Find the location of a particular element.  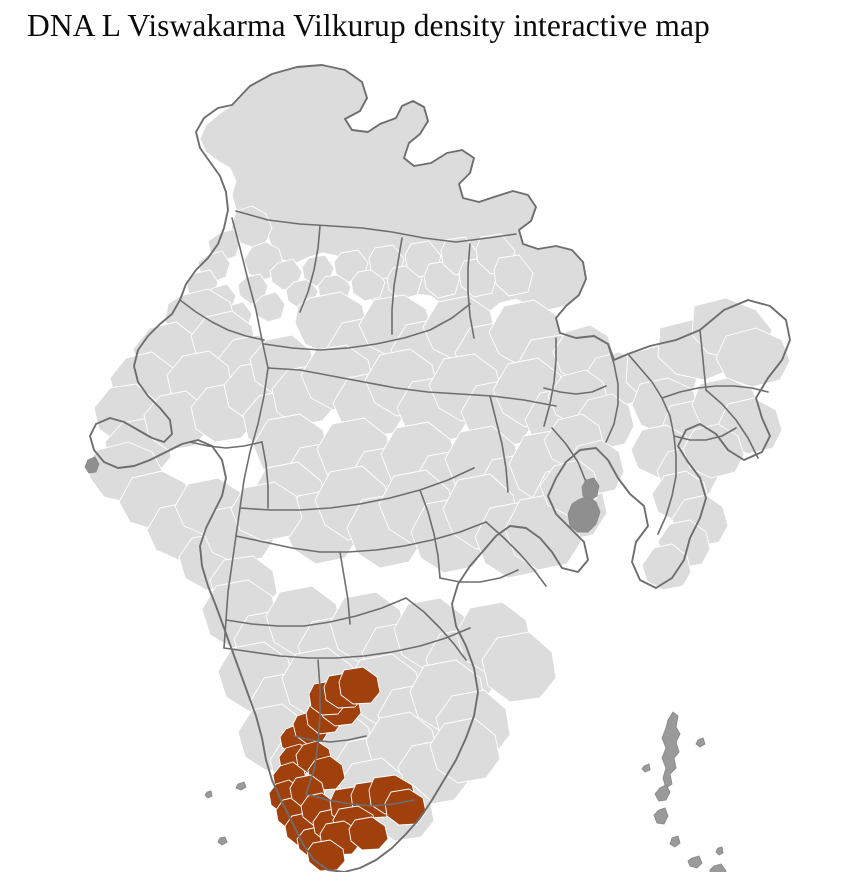

highlighted-district-layer is located at coordinates (347, 769).